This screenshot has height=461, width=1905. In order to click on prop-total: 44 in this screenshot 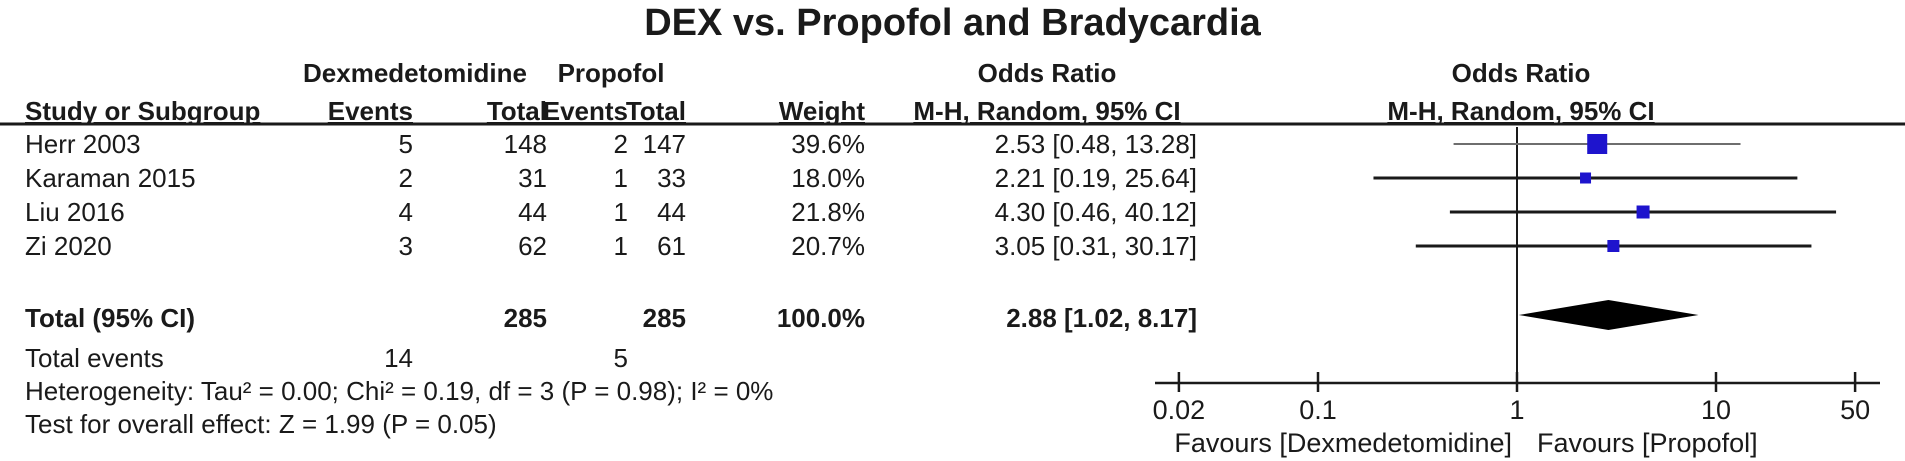, I will do `click(671, 212)`.